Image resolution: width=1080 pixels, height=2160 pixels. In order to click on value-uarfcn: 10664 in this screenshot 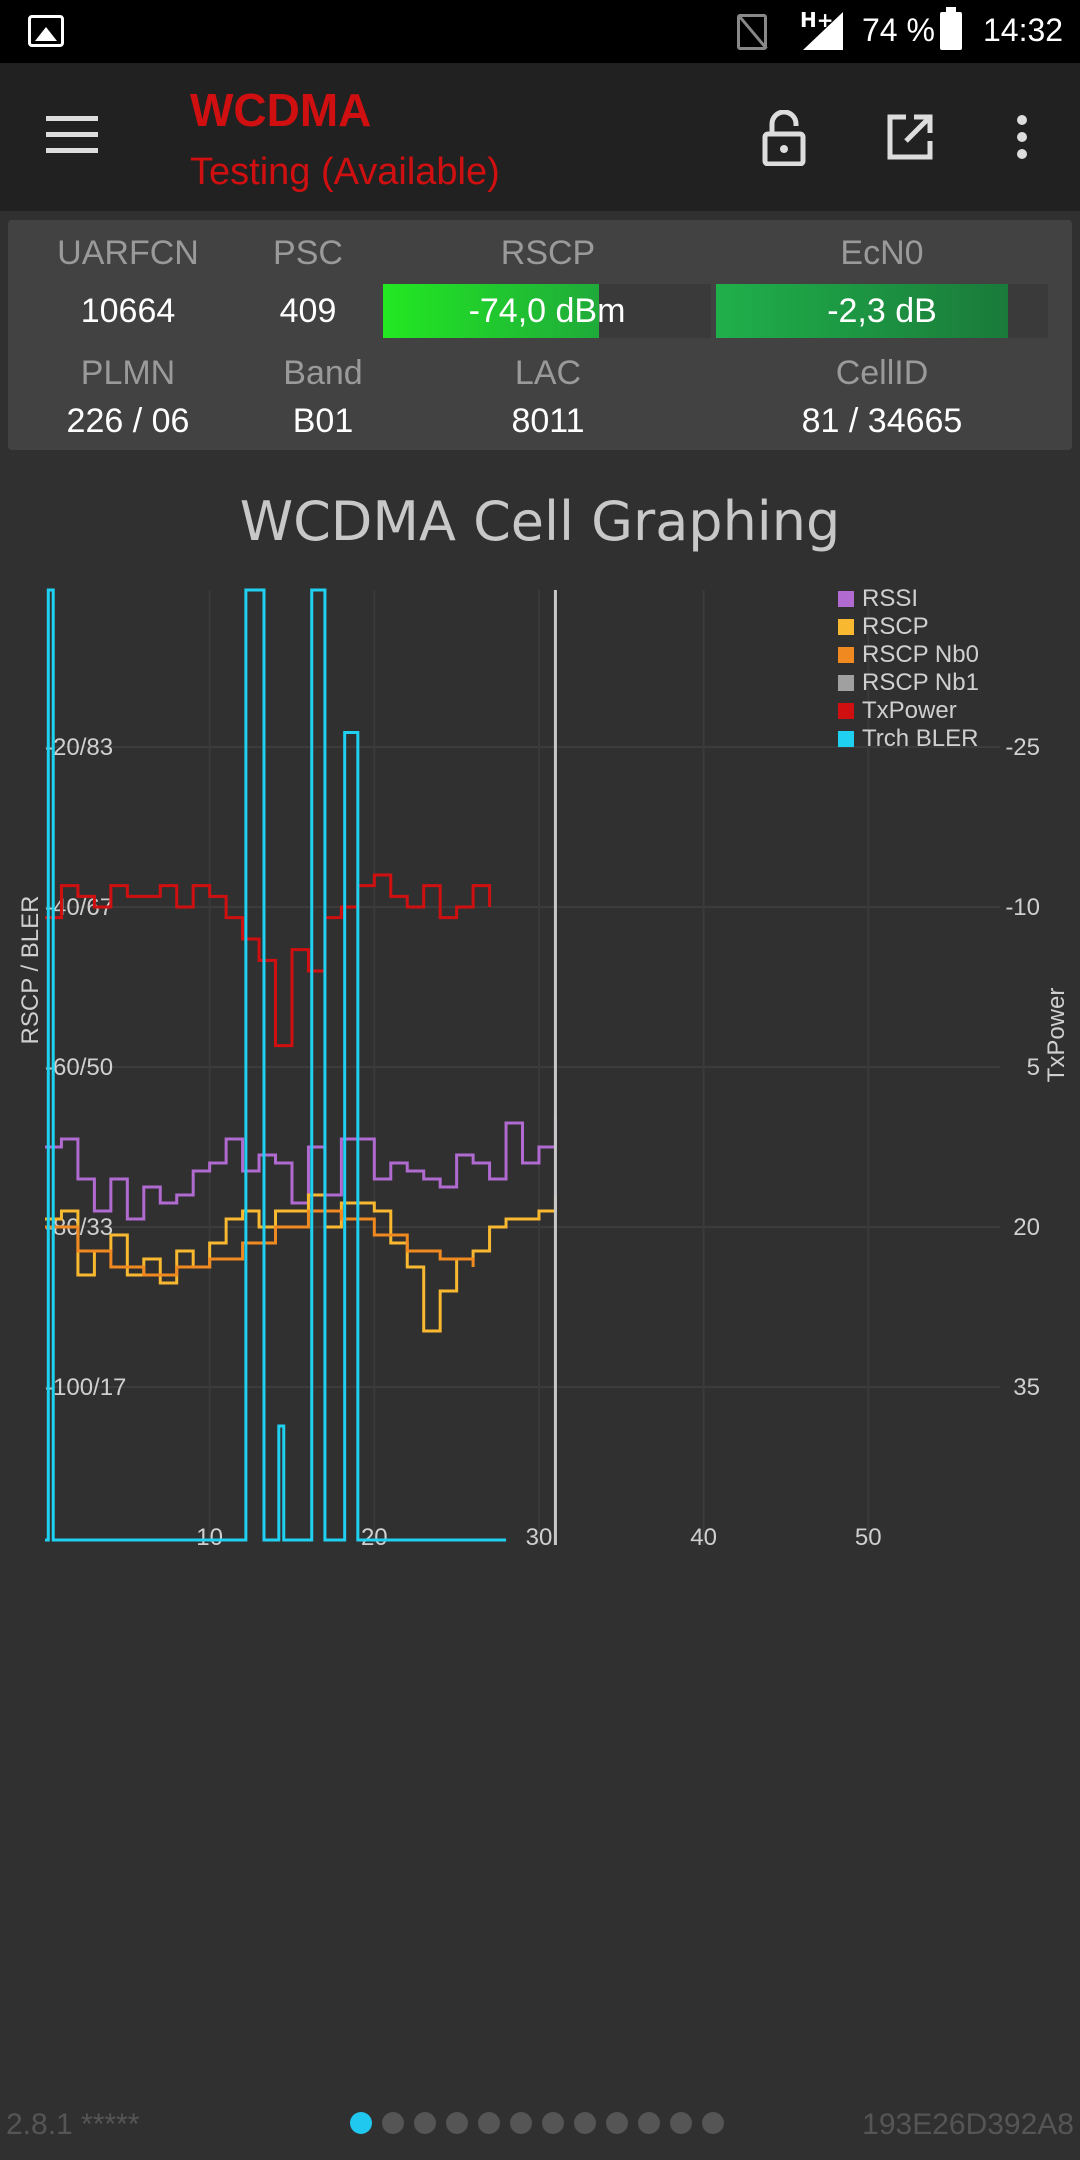, I will do `click(128, 311)`.